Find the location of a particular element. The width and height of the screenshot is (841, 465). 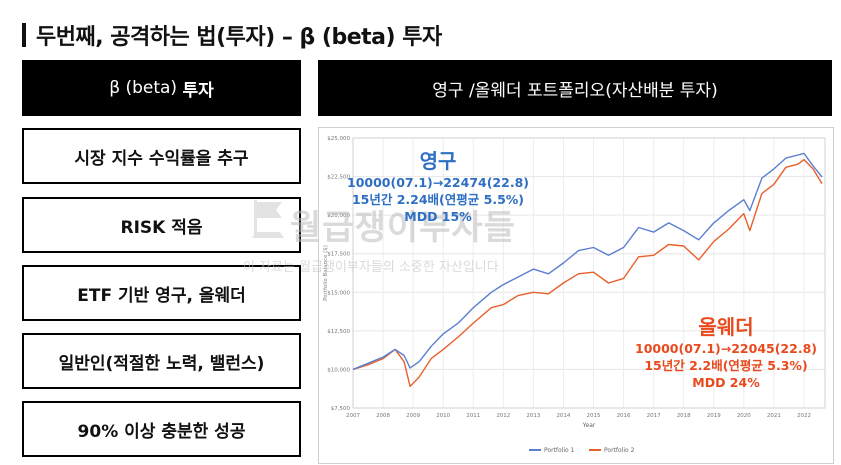

x-tick-label: 2010 is located at coordinates (443, 416).